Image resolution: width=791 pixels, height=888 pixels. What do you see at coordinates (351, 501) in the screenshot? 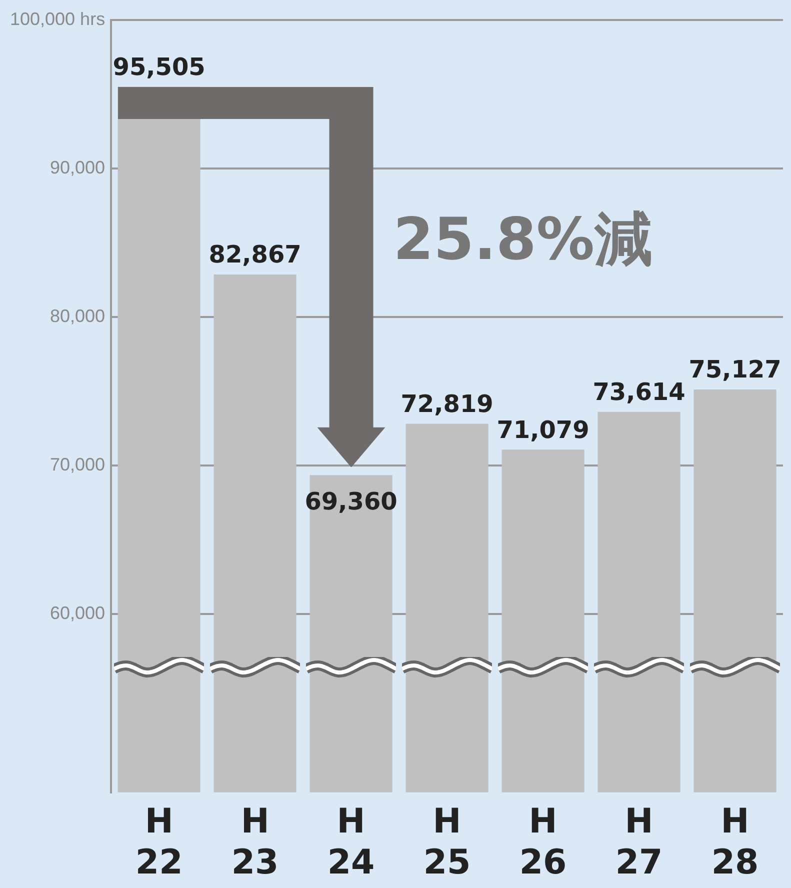
I see `data-label: 69,360` at bounding box center [351, 501].